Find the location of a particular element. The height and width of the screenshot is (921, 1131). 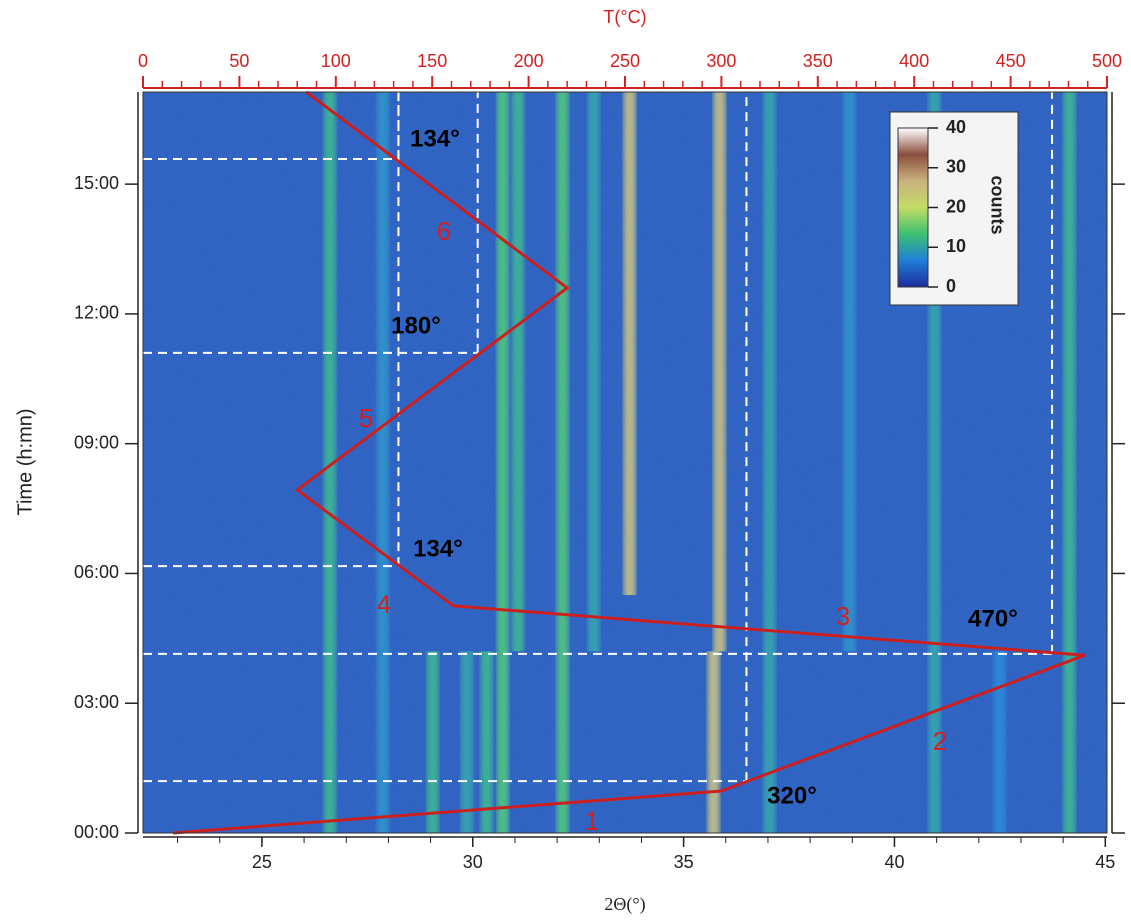

x2-tick-label: 50 is located at coordinates (239, 61).